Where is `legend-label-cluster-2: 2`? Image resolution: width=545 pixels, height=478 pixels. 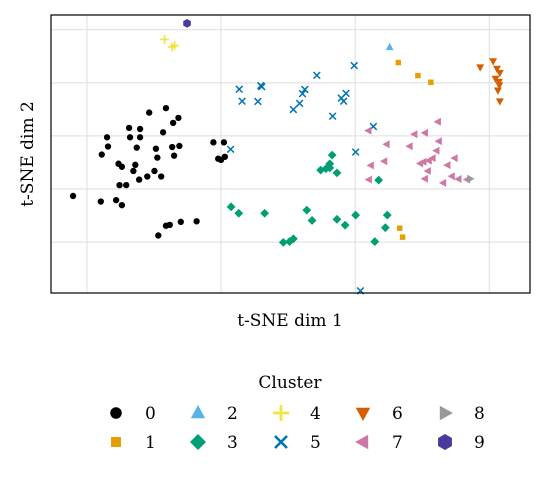
legend-label-cluster-2: 2 is located at coordinates (232, 414).